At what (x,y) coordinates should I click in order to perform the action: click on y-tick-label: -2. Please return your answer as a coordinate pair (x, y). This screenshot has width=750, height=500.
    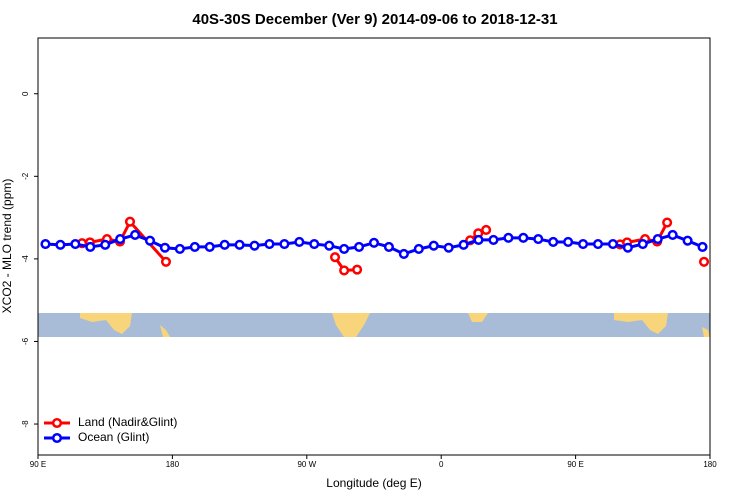
    Looking at the image, I should click on (25, 176).